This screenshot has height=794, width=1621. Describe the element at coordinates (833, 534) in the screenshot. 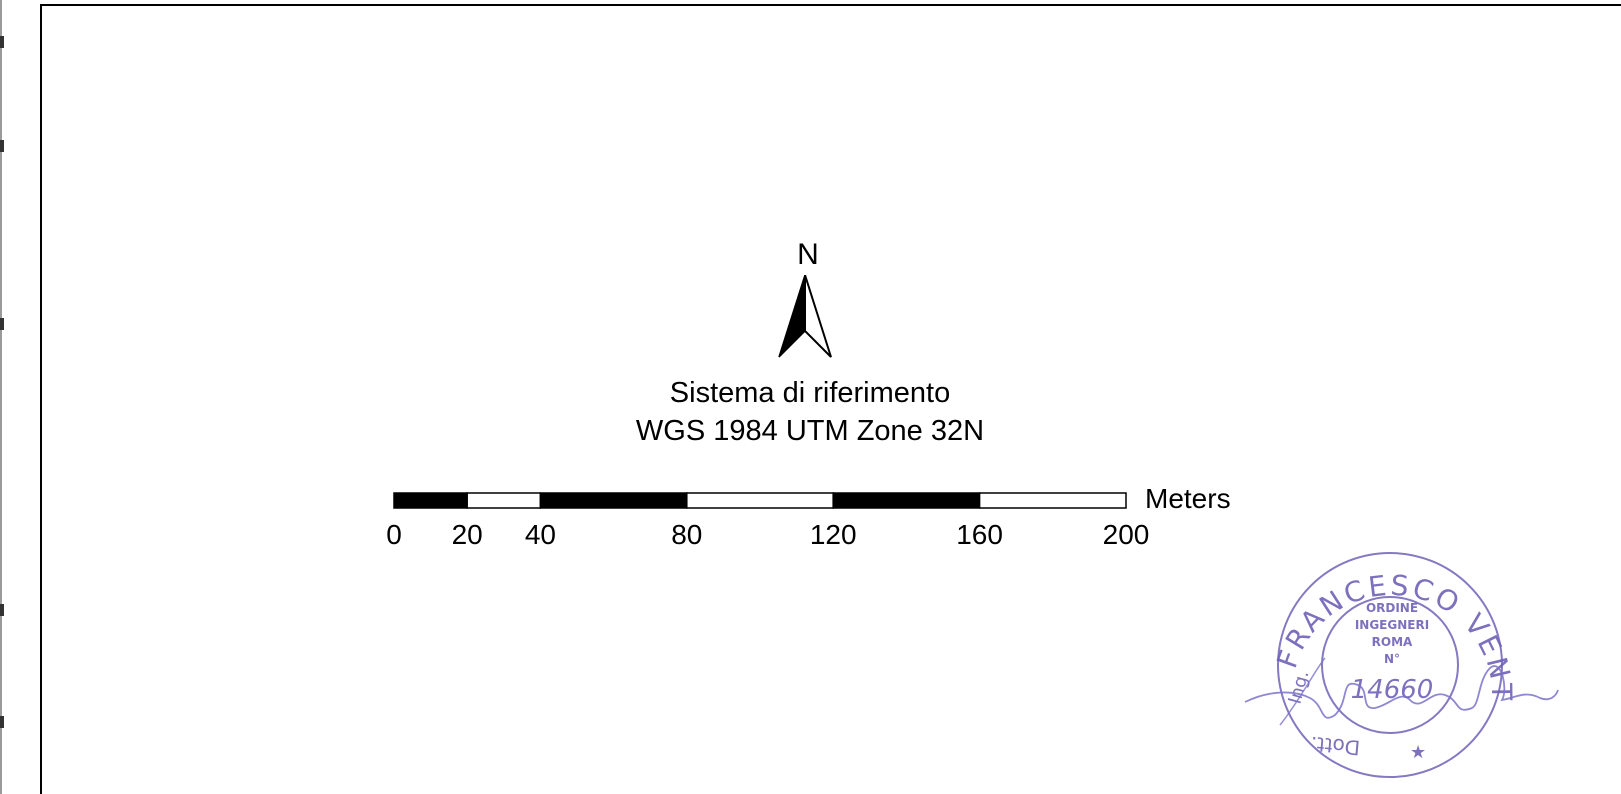

I see `scale-bar-tick-label: 120` at that location.